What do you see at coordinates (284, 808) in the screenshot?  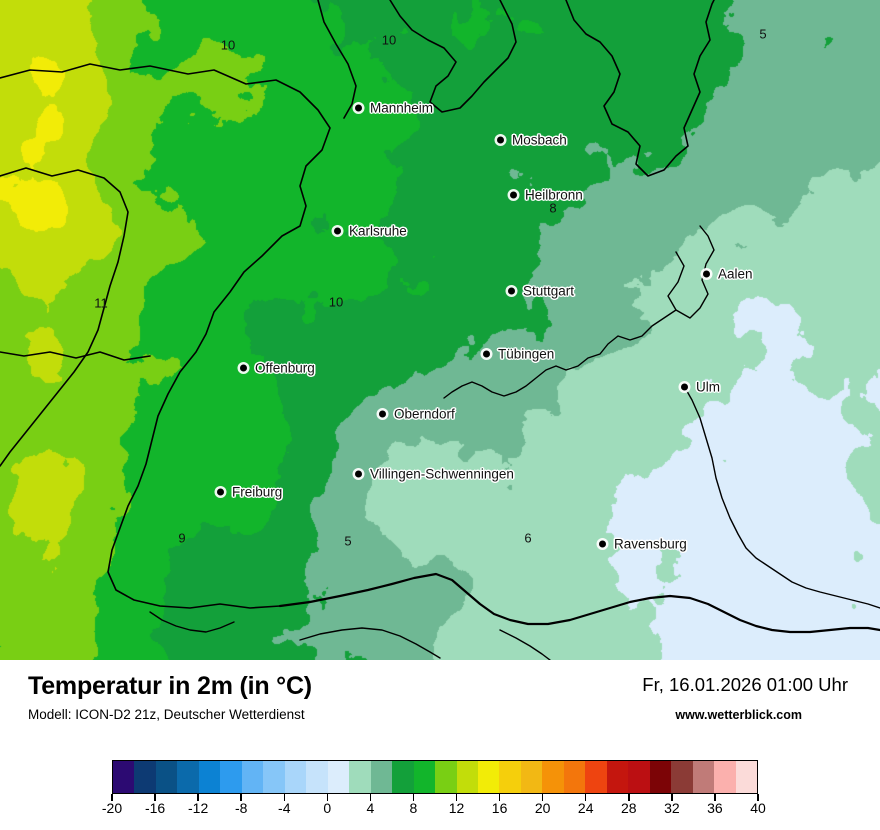 I see `scale-tick-label: -4` at bounding box center [284, 808].